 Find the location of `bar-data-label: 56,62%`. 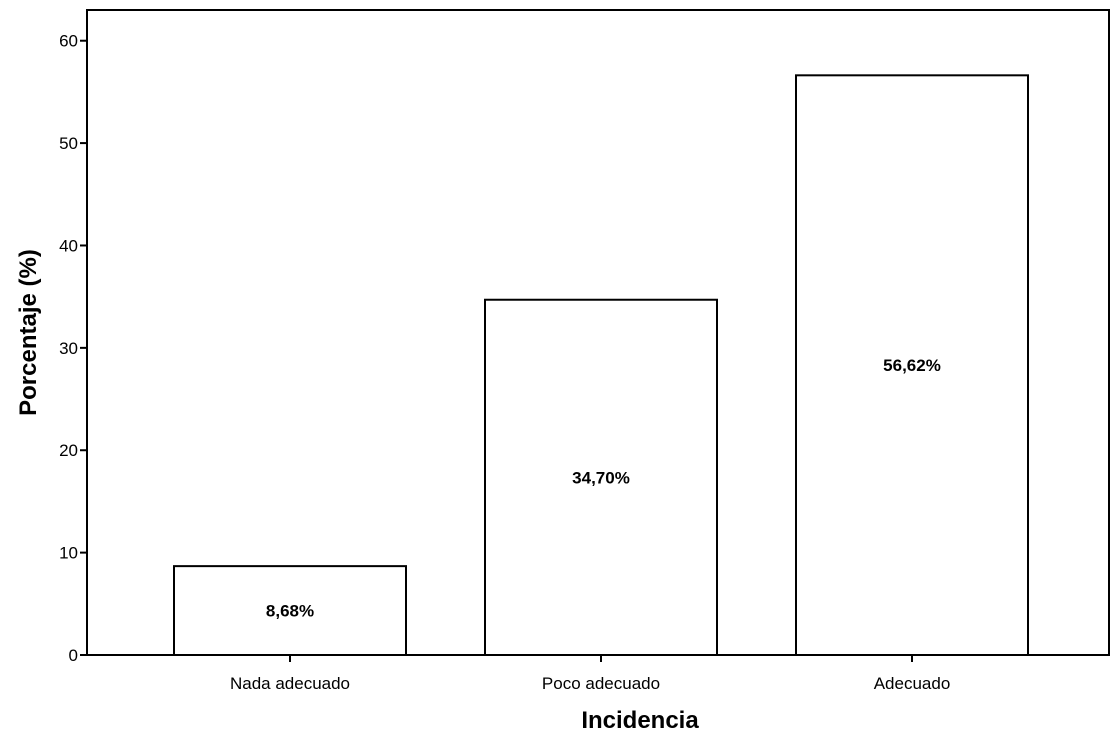

bar-data-label: 56,62% is located at coordinates (912, 365).